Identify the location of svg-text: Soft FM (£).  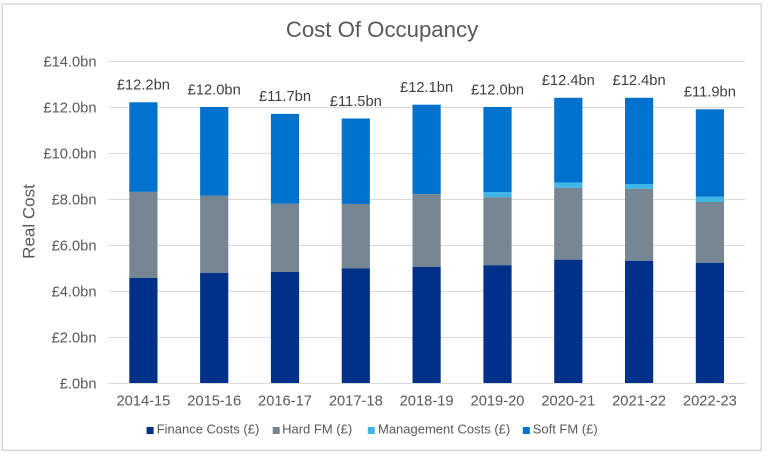
(565, 429).